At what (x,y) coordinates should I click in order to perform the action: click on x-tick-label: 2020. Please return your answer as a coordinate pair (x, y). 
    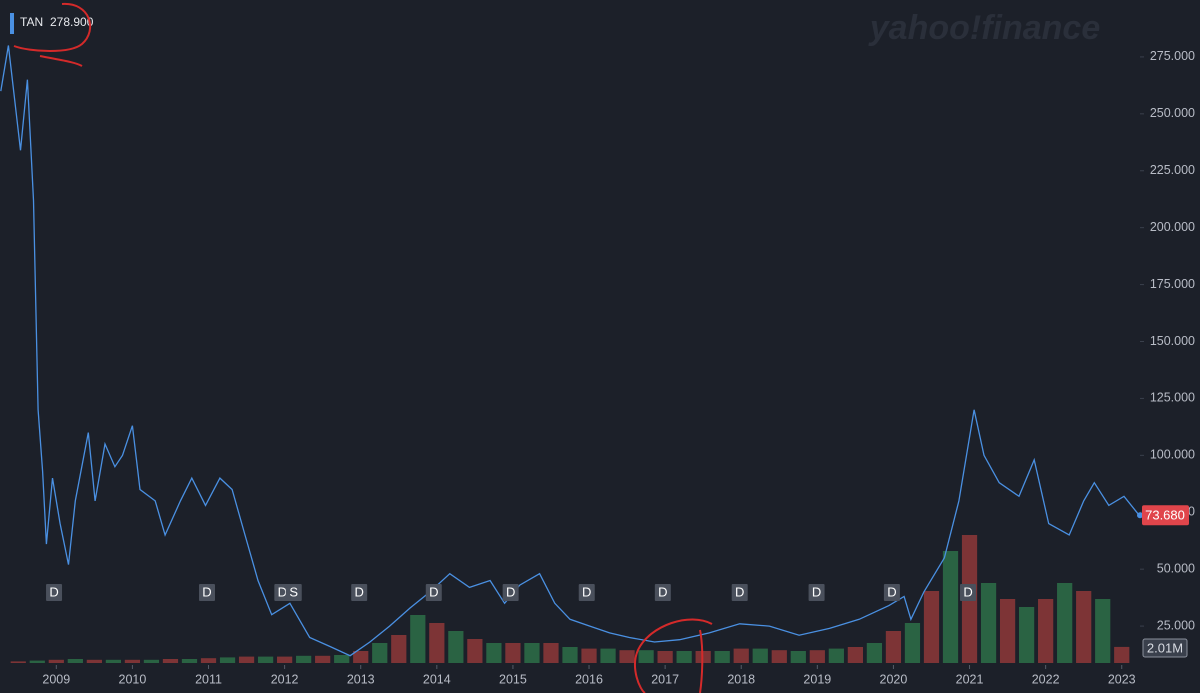
    Looking at the image, I should click on (894, 679).